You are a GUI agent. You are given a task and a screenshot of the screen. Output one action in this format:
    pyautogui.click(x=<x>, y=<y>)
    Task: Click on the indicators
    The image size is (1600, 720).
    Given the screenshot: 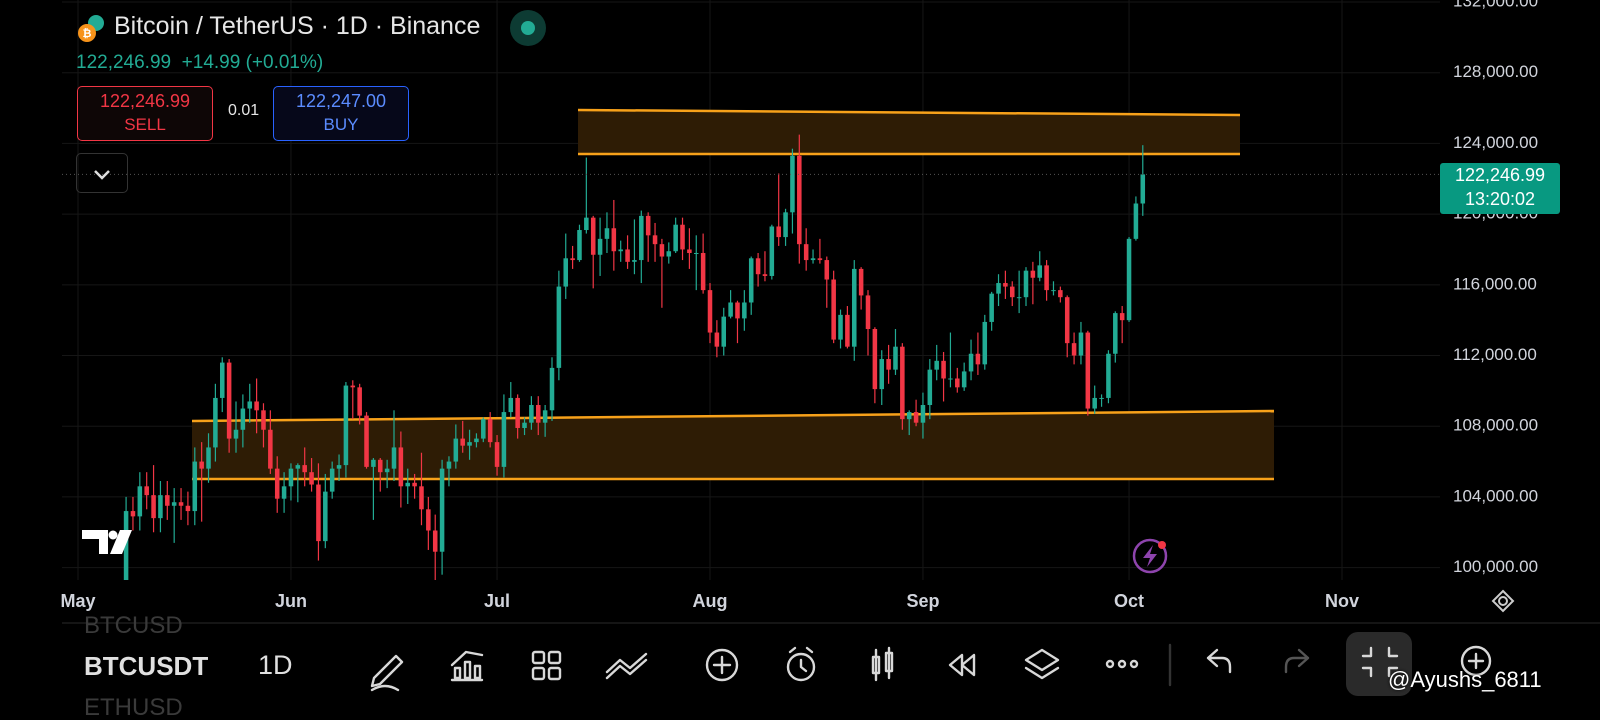 What is the action you would take?
    pyautogui.click(x=467, y=666)
    